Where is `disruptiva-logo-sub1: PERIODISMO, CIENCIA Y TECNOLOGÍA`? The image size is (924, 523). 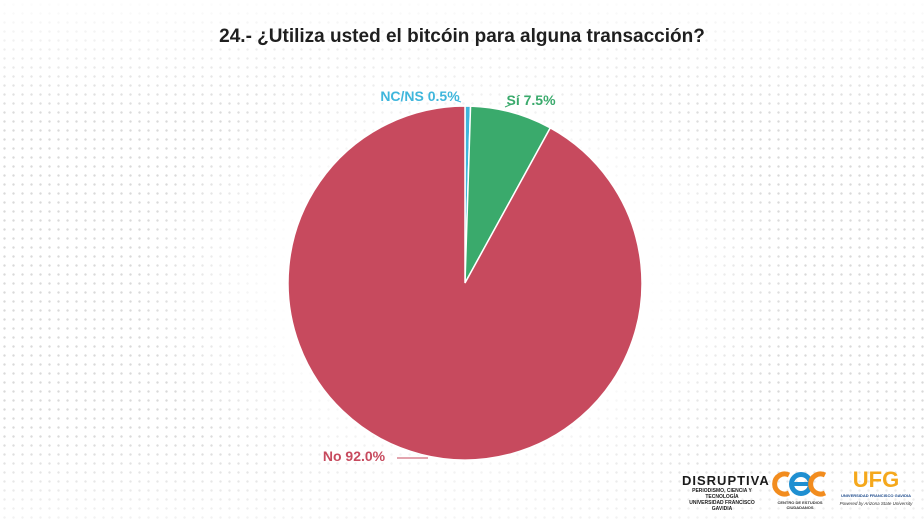 disruptiva-logo-sub1: PERIODISMO, CIENCIA Y TECNOLOGÍA is located at coordinates (722, 494).